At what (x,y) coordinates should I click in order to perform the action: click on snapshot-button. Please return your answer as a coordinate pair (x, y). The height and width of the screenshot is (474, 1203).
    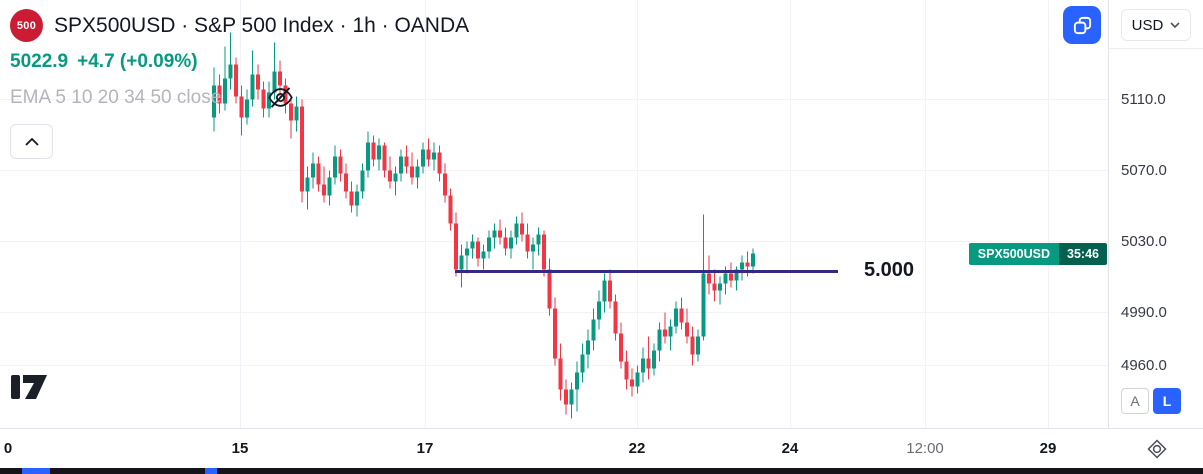
    Looking at the image, I should click on (1082, 25).